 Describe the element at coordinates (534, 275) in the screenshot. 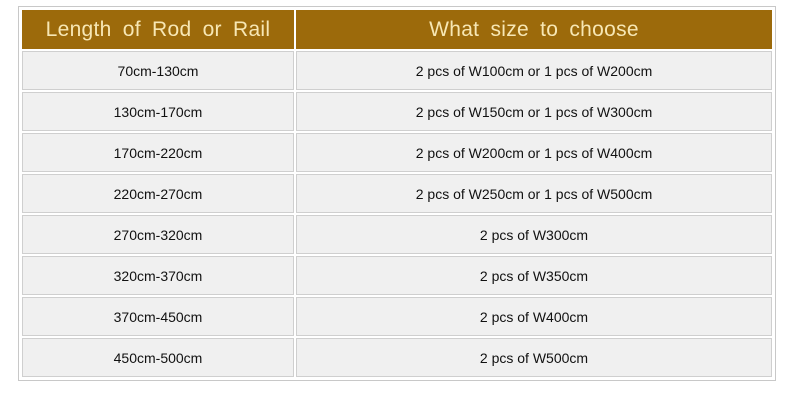

I see `size-cell: 2 pcs of W350cm` at that location.